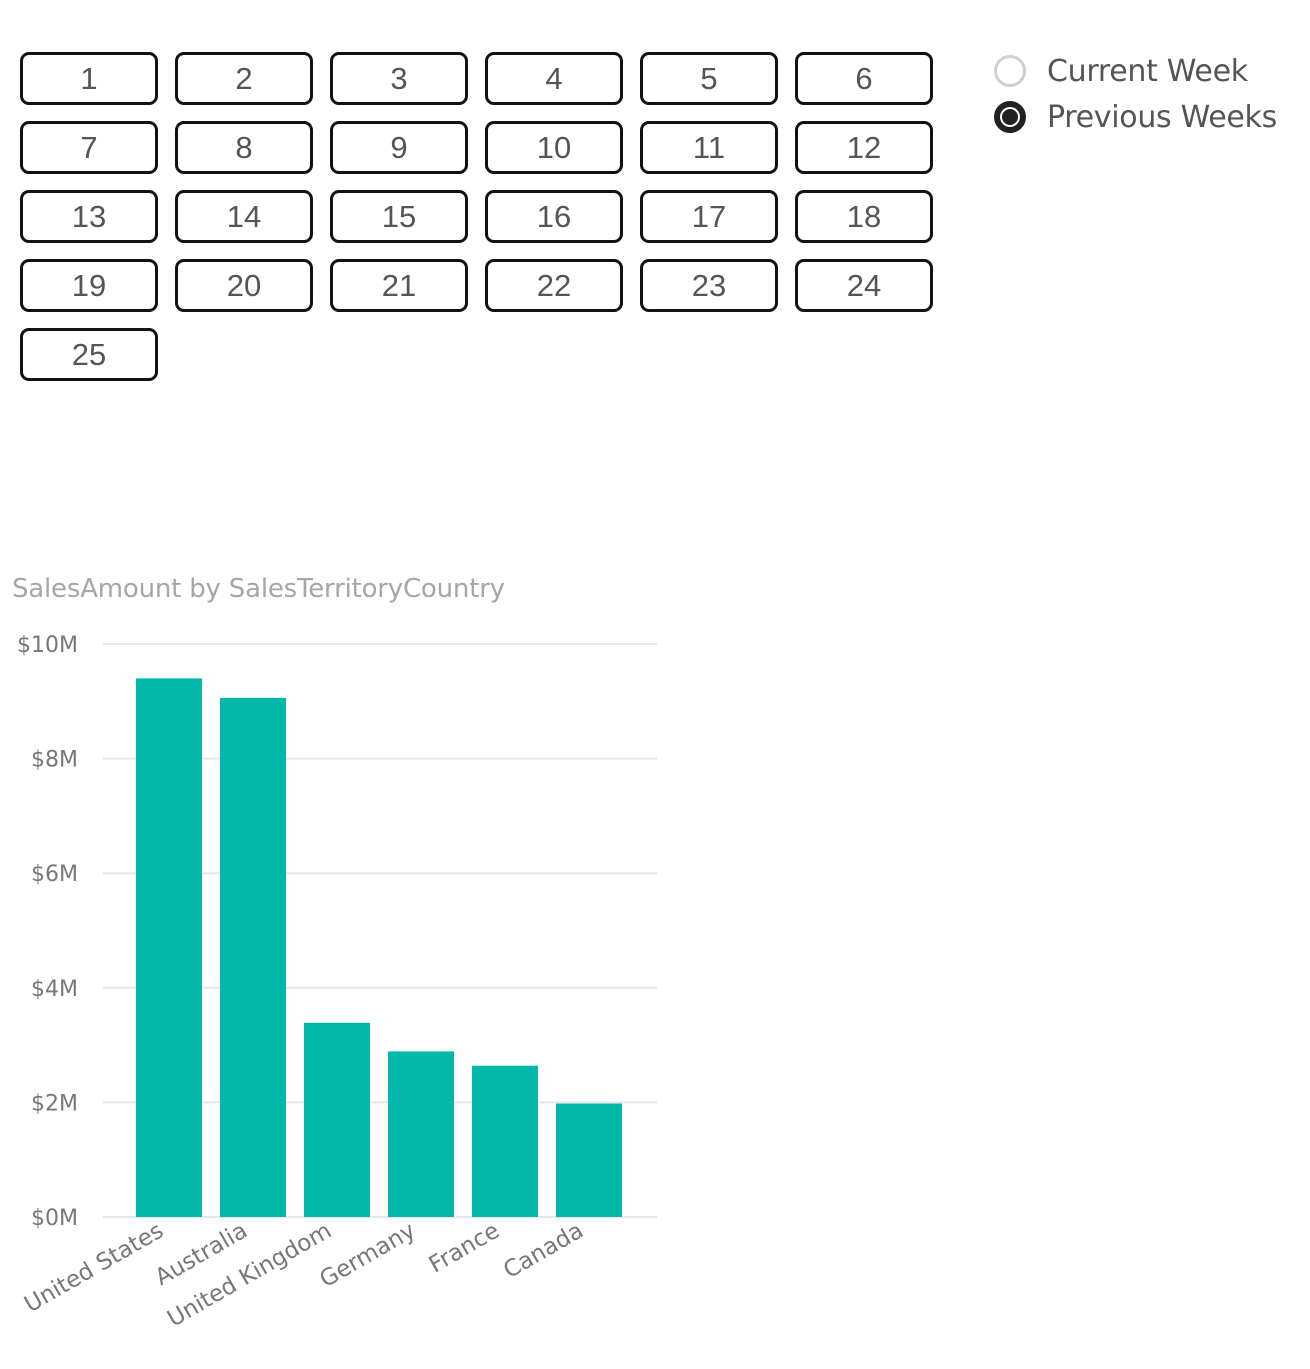 This screenshot has width=1310, height=1369. I want to click on week-button-14: 14, so click(244, 216).